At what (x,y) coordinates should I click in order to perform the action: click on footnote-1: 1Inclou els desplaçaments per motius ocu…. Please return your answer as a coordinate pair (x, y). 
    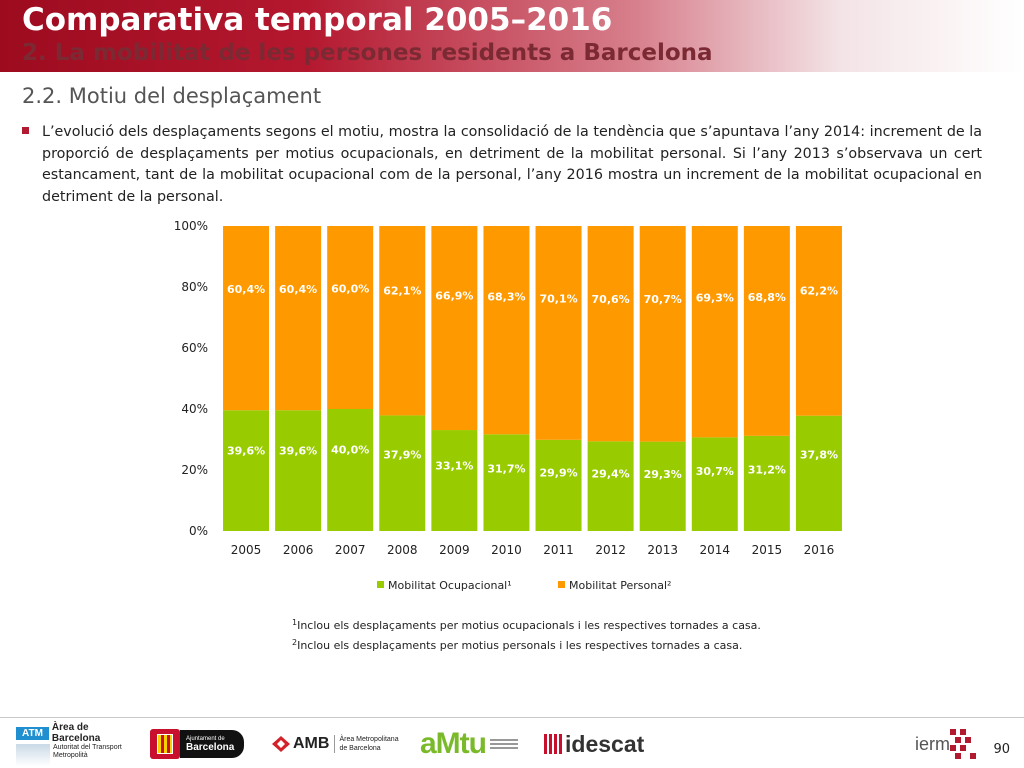
    Looking at the image, I should click on (526, 625).